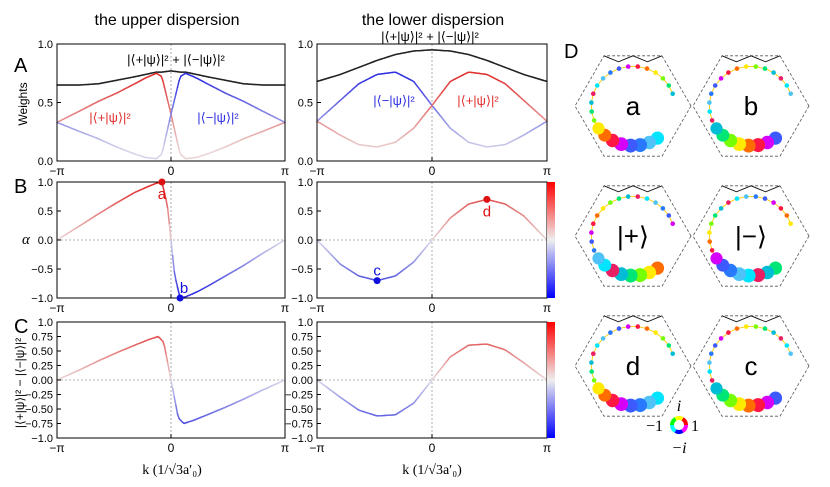  Describe the element at coordinates (172, 470) in the screenshot. I see `x-axis-label-left: k (1/√3a′₀)` at that location.